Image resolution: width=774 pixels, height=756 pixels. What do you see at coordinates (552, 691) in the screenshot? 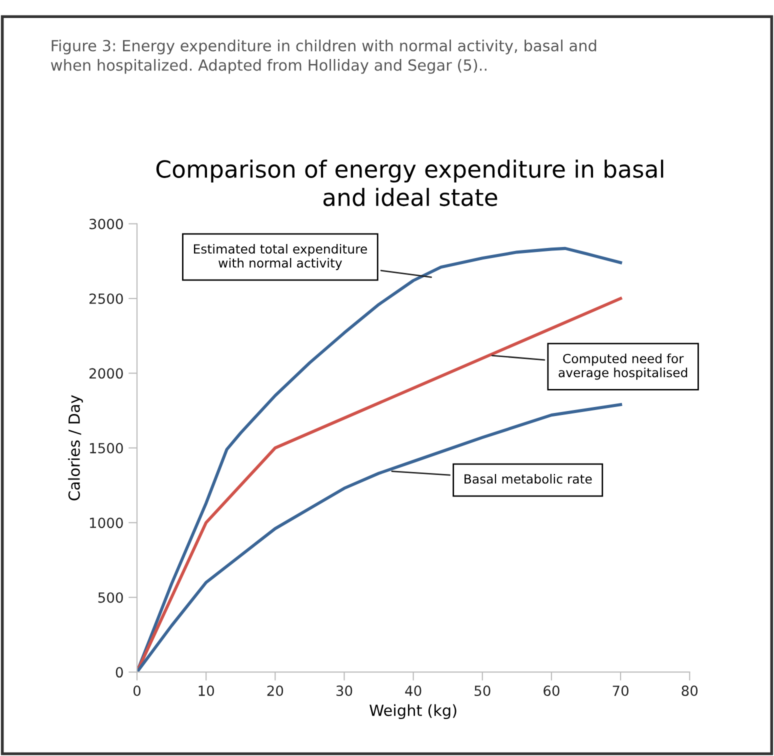
I see `x-tick-label: 60` at bounding box center [552, 691].